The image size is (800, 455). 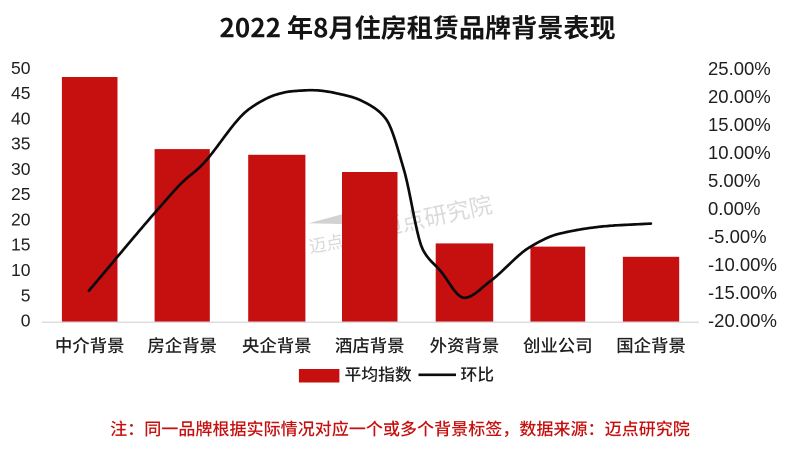 What do you see at coordinates (739, 124) in the screenshot?
I see `svg-text: 15.00%` at bounding box center [739, 124].